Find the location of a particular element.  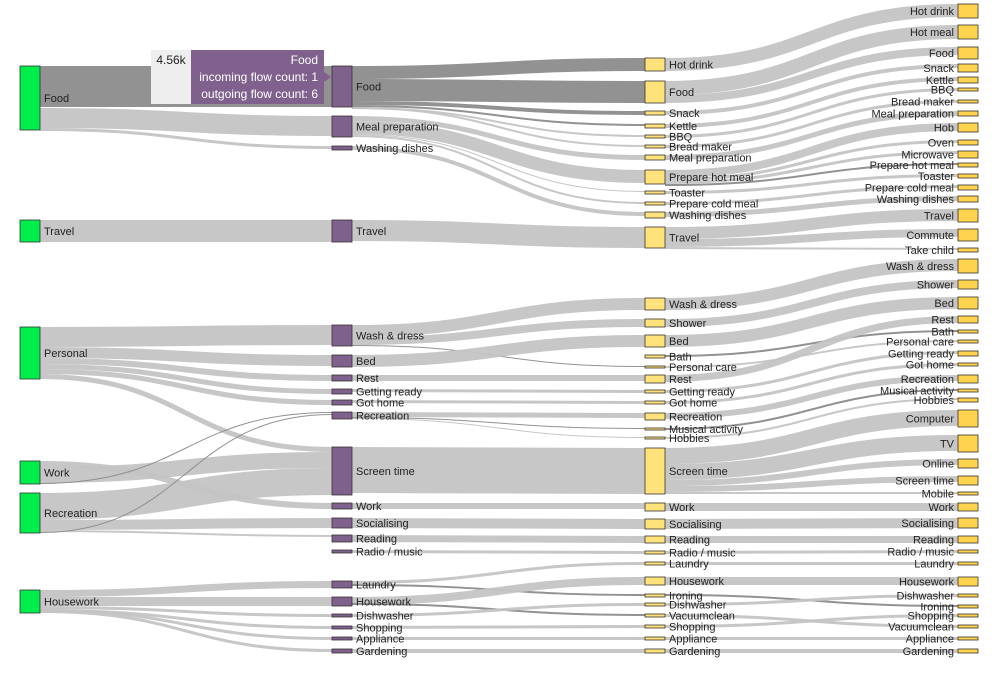

link-l2-prepare-cold-meal-to-prepare-cold-meal is located at coordinates (811, 195).